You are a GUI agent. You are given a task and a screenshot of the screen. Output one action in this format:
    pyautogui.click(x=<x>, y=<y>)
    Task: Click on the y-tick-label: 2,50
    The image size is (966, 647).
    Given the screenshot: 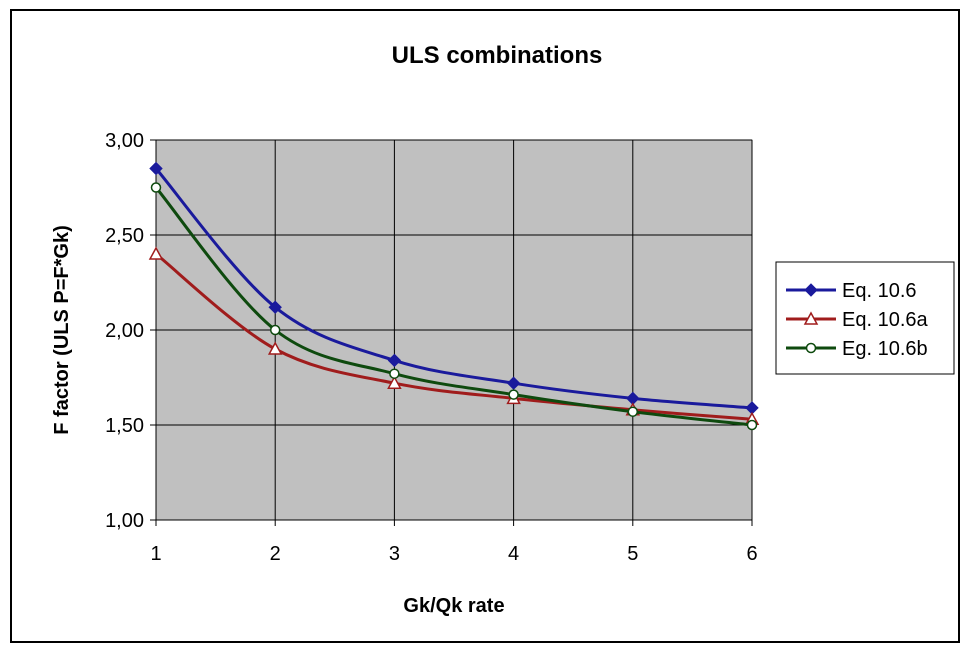 What is the action you would take?
    pyautogui.click(x=124, y=236)
    